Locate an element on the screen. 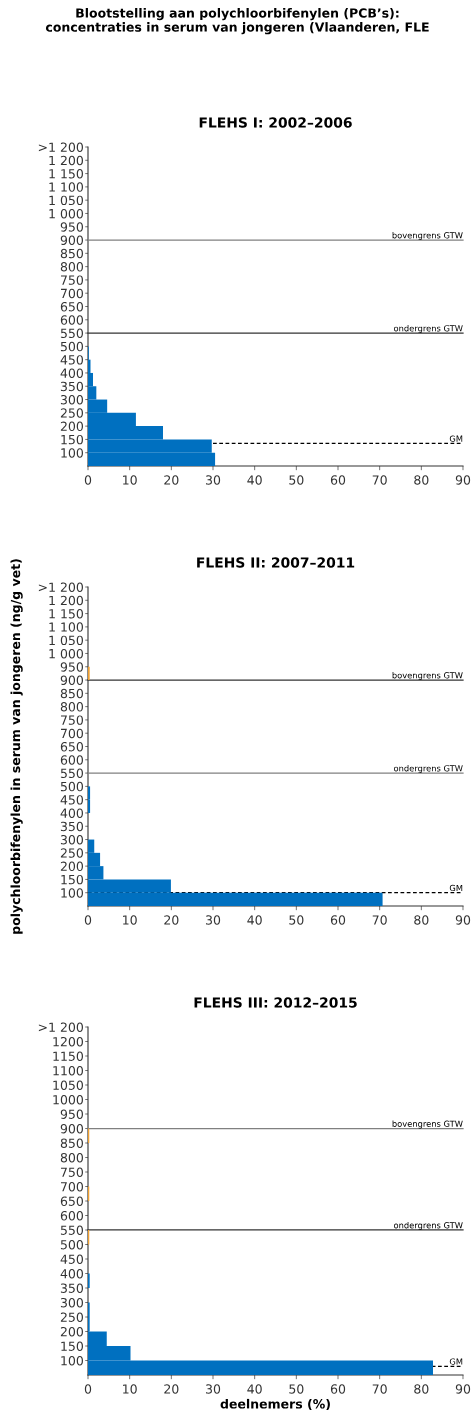 This screenshot has height=1419, width=475. chart-title: FLEHS I: 2002–2006 is located at coordinates (275, 122).